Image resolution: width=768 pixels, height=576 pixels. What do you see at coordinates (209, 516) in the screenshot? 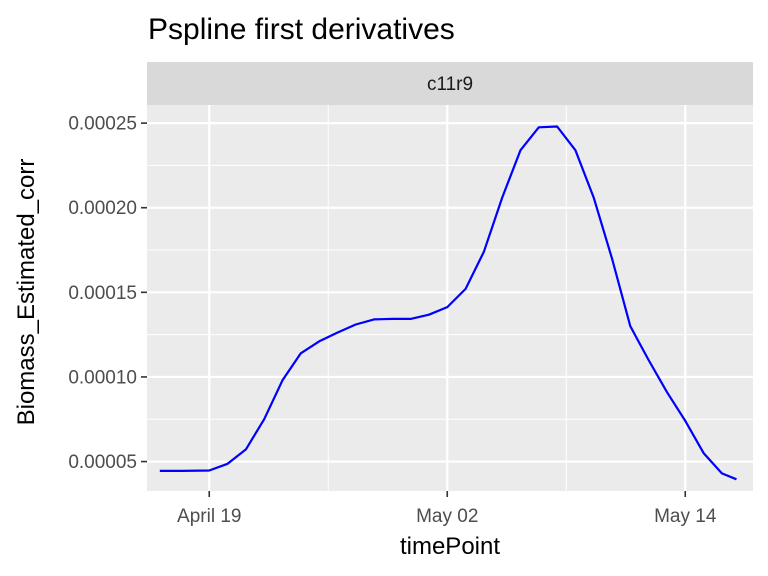
I see `x-tick-label: April 19` at bounding box center [209, 516].